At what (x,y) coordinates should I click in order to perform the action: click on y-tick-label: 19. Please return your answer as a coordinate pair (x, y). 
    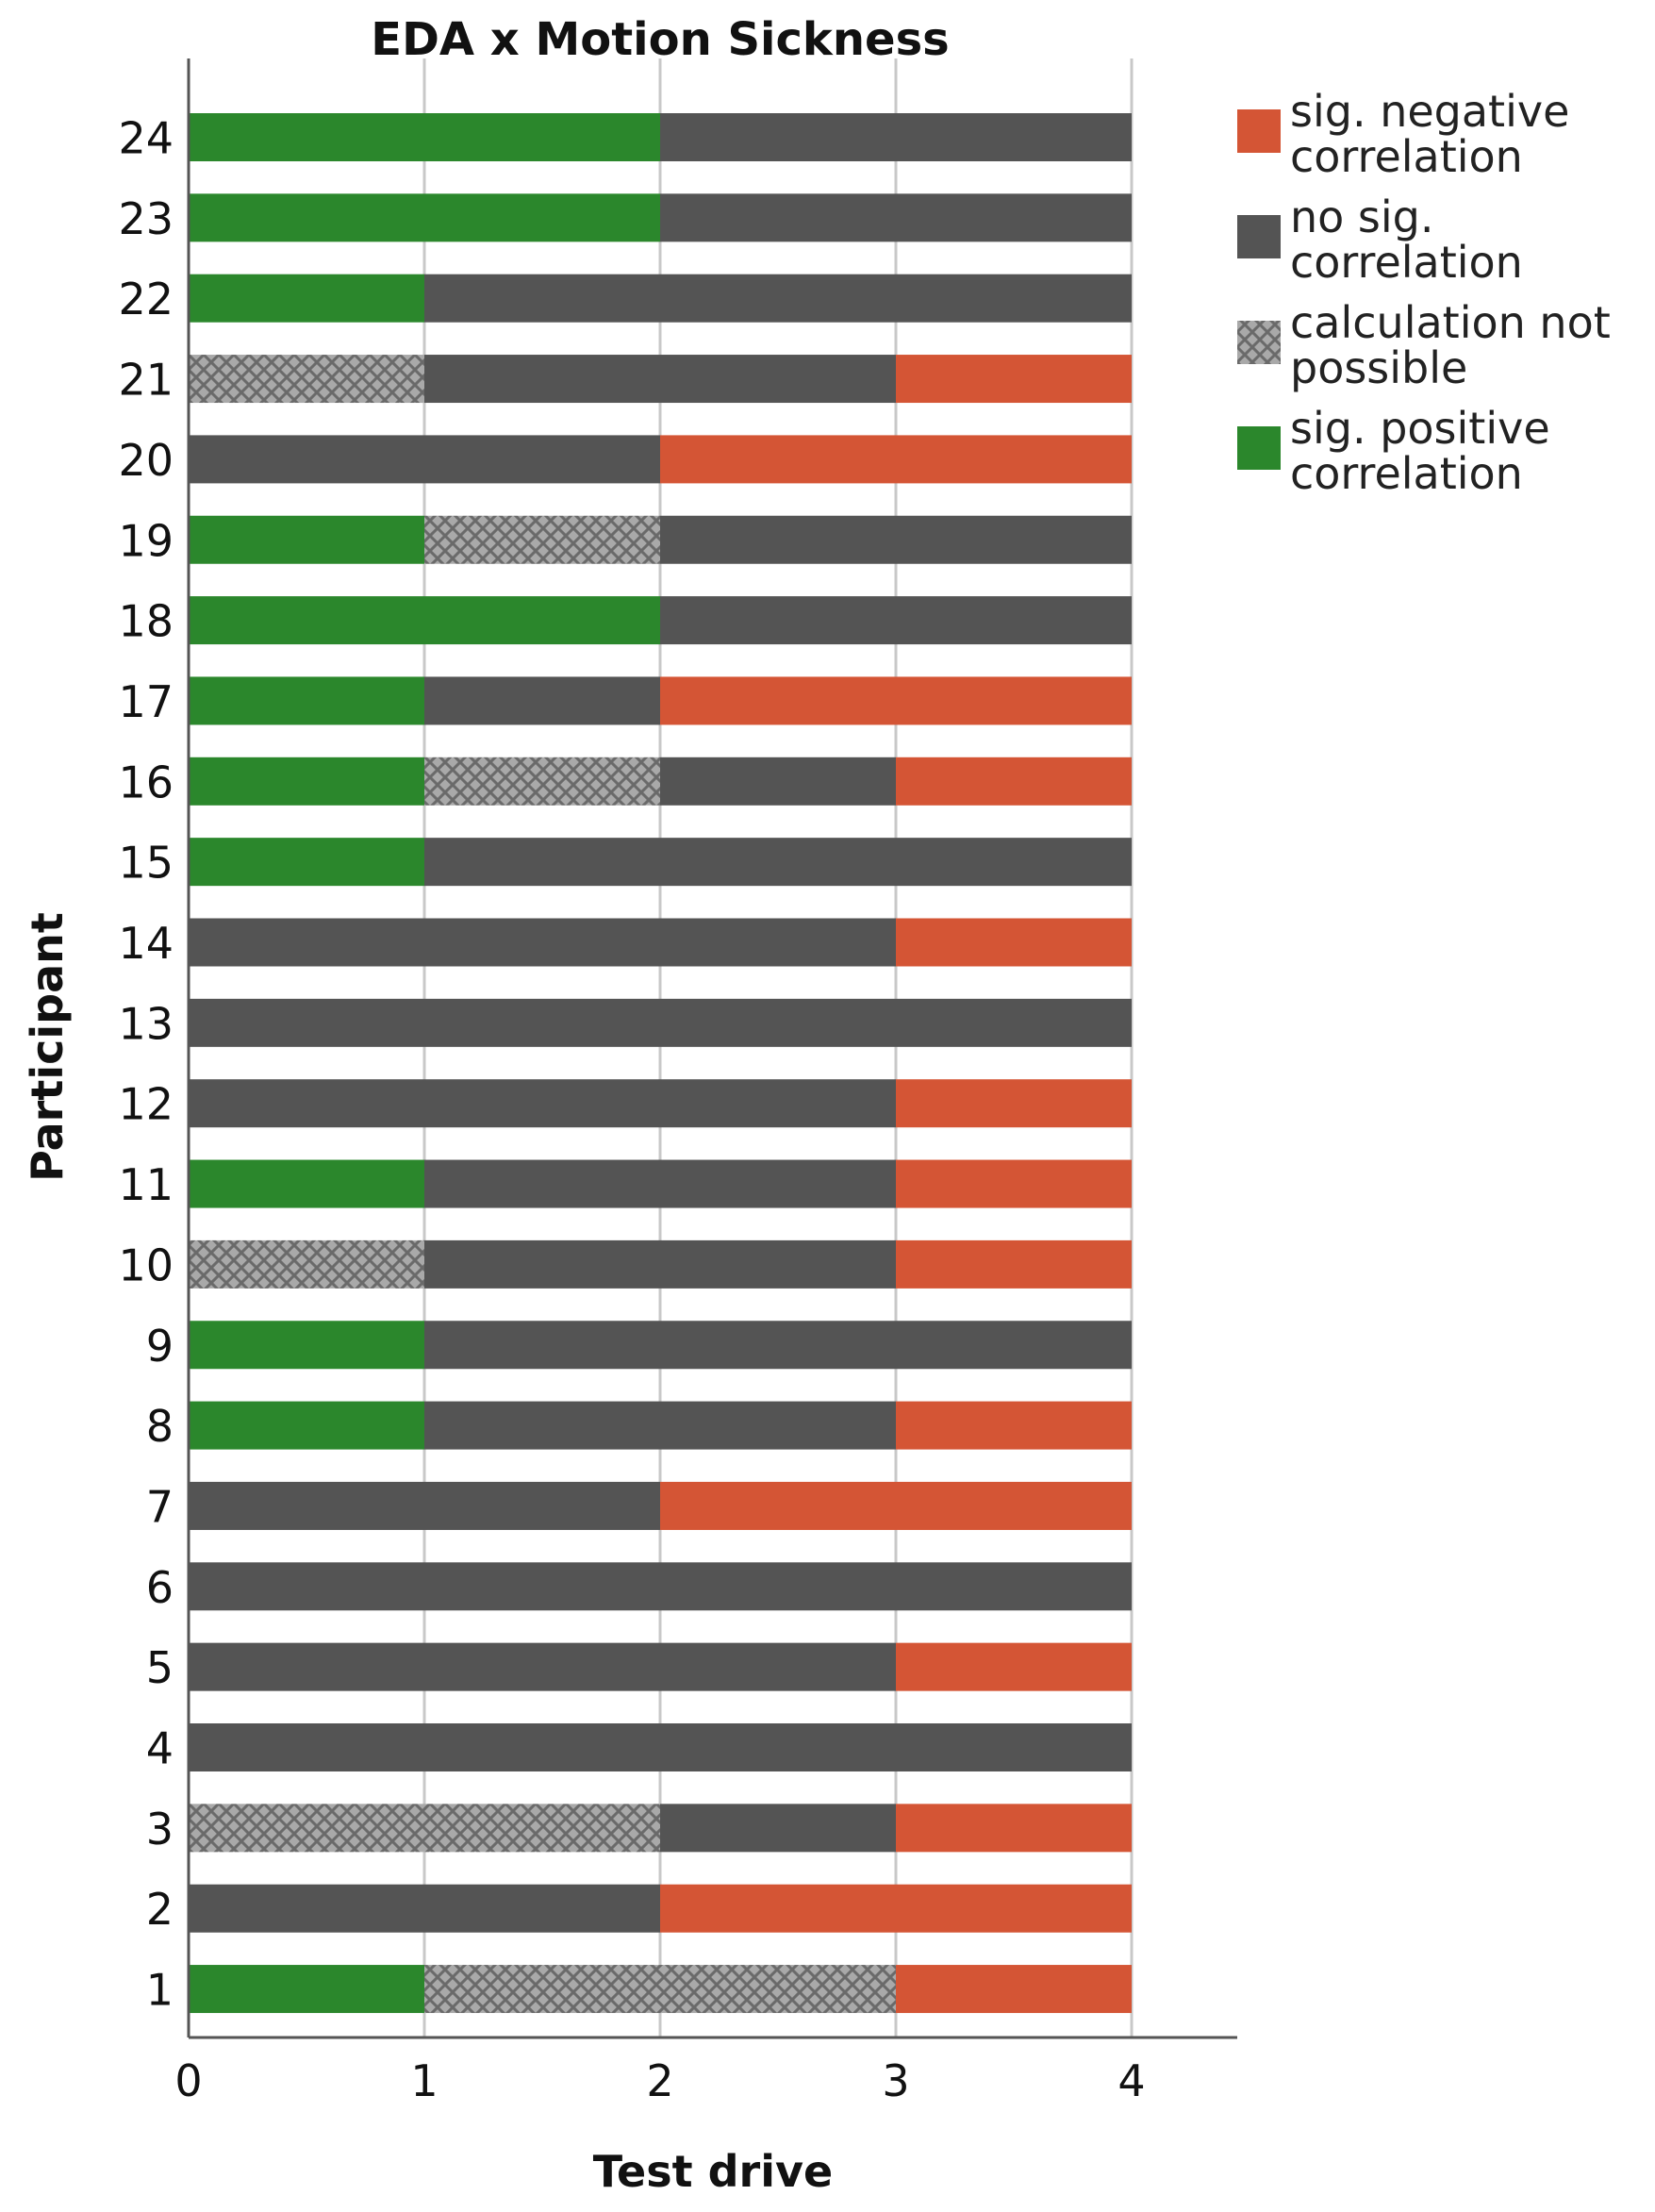
    Looking at the image, I should click on (146, 540).